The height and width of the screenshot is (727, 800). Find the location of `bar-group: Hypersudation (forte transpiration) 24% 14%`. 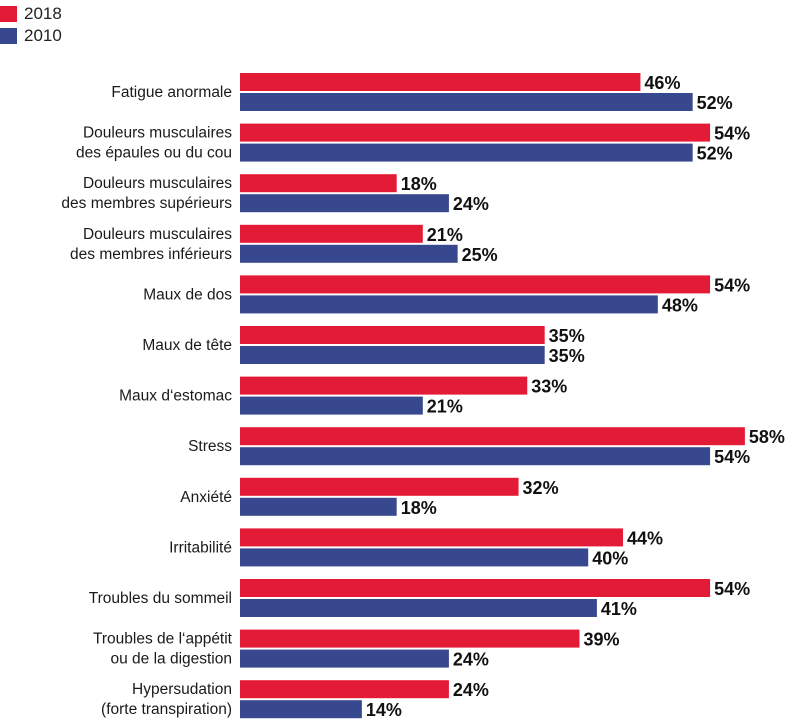

bar-group: Hypersudation (forte transpiration) 24% 14% is located at coordinates (295, 700).